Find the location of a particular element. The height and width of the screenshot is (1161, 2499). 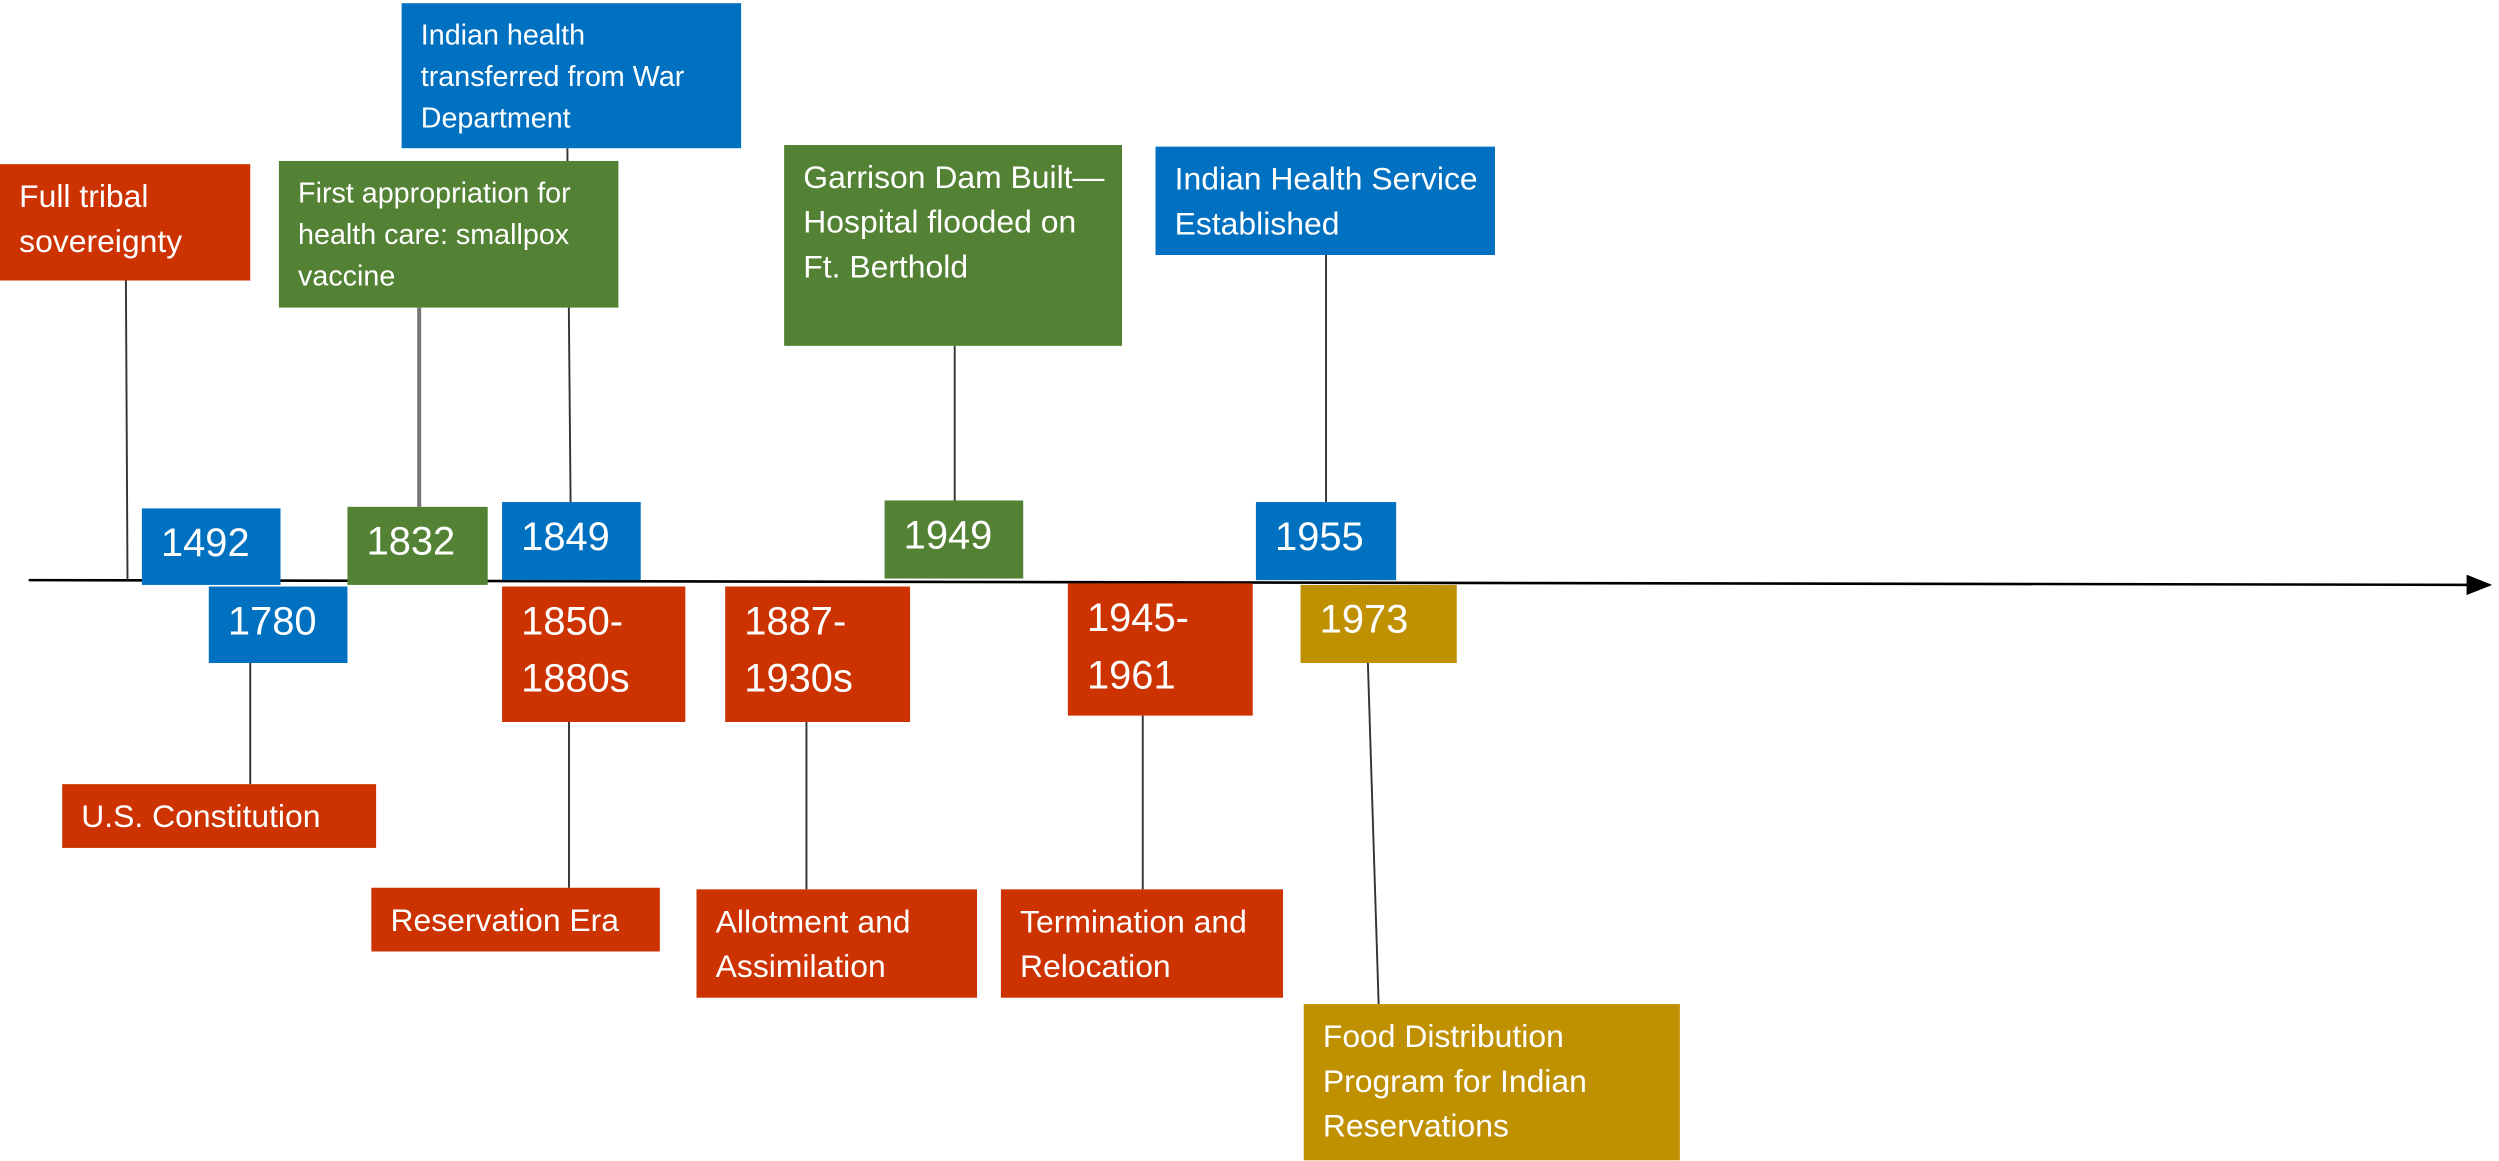

year-box: 1973 is located at coordinates (1378, 624).